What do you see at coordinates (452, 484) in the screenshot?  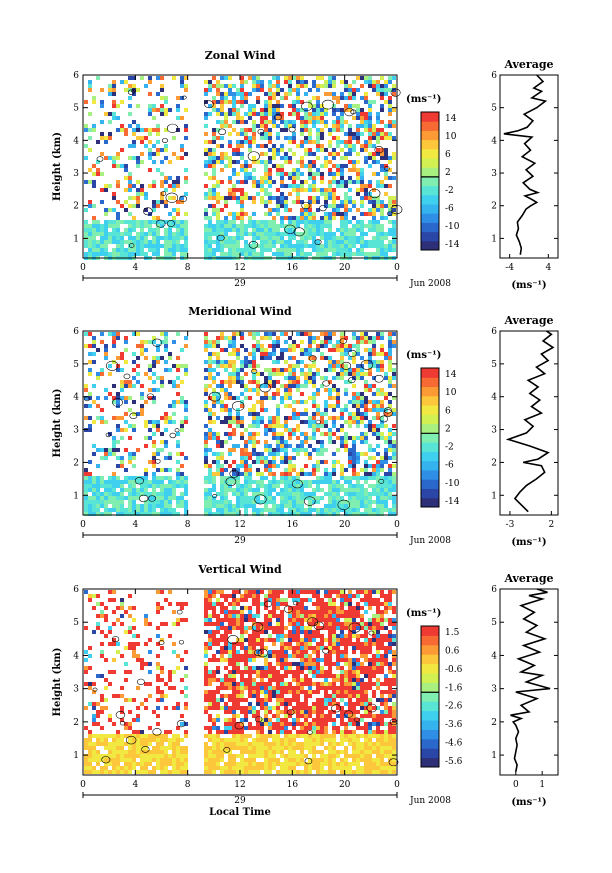 I see `colorbar-tick-label: -10` at bounding box center [452, 484].